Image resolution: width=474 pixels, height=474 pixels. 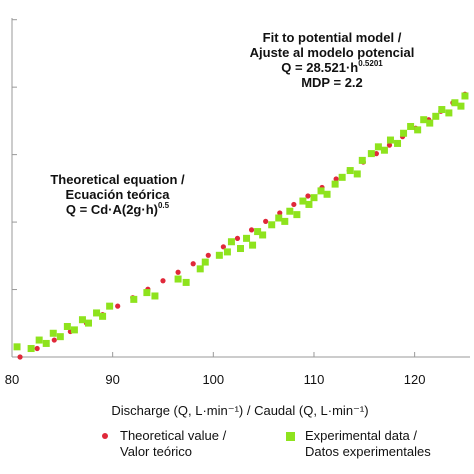 What do you see at coordinates (105, 436) in the screenshot?
I see `circle-marker-icon` at bounding box center [105, 436].